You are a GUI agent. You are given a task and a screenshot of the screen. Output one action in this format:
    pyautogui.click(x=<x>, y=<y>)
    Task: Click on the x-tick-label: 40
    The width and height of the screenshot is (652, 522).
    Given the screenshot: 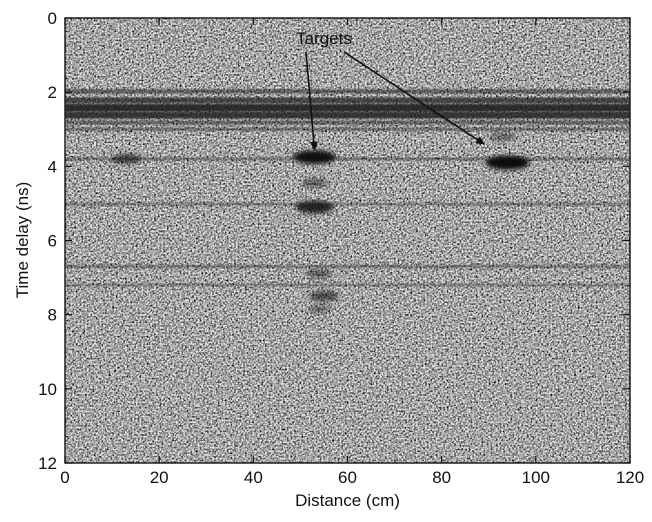 What is the action you would take?
    pyautogui.click(x=253, y=477)
    